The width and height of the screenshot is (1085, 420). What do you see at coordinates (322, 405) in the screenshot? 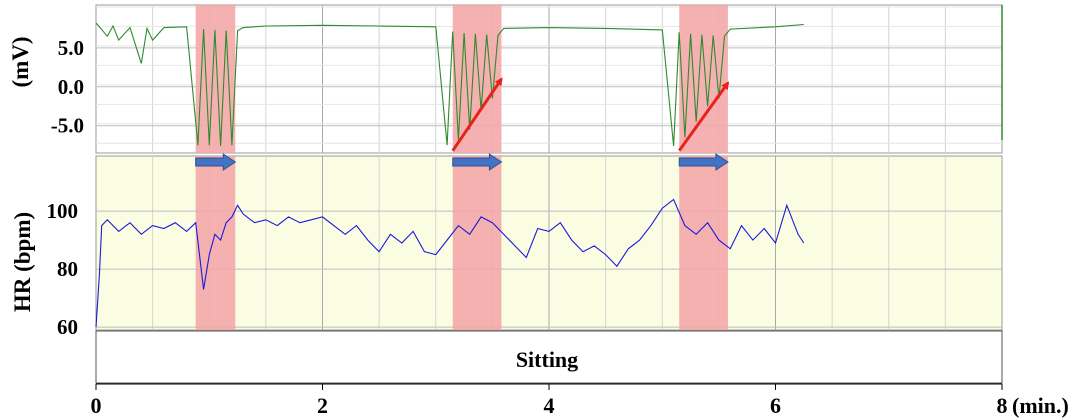
I see `x-tick-label: 2` at bounding box center [322, 405].